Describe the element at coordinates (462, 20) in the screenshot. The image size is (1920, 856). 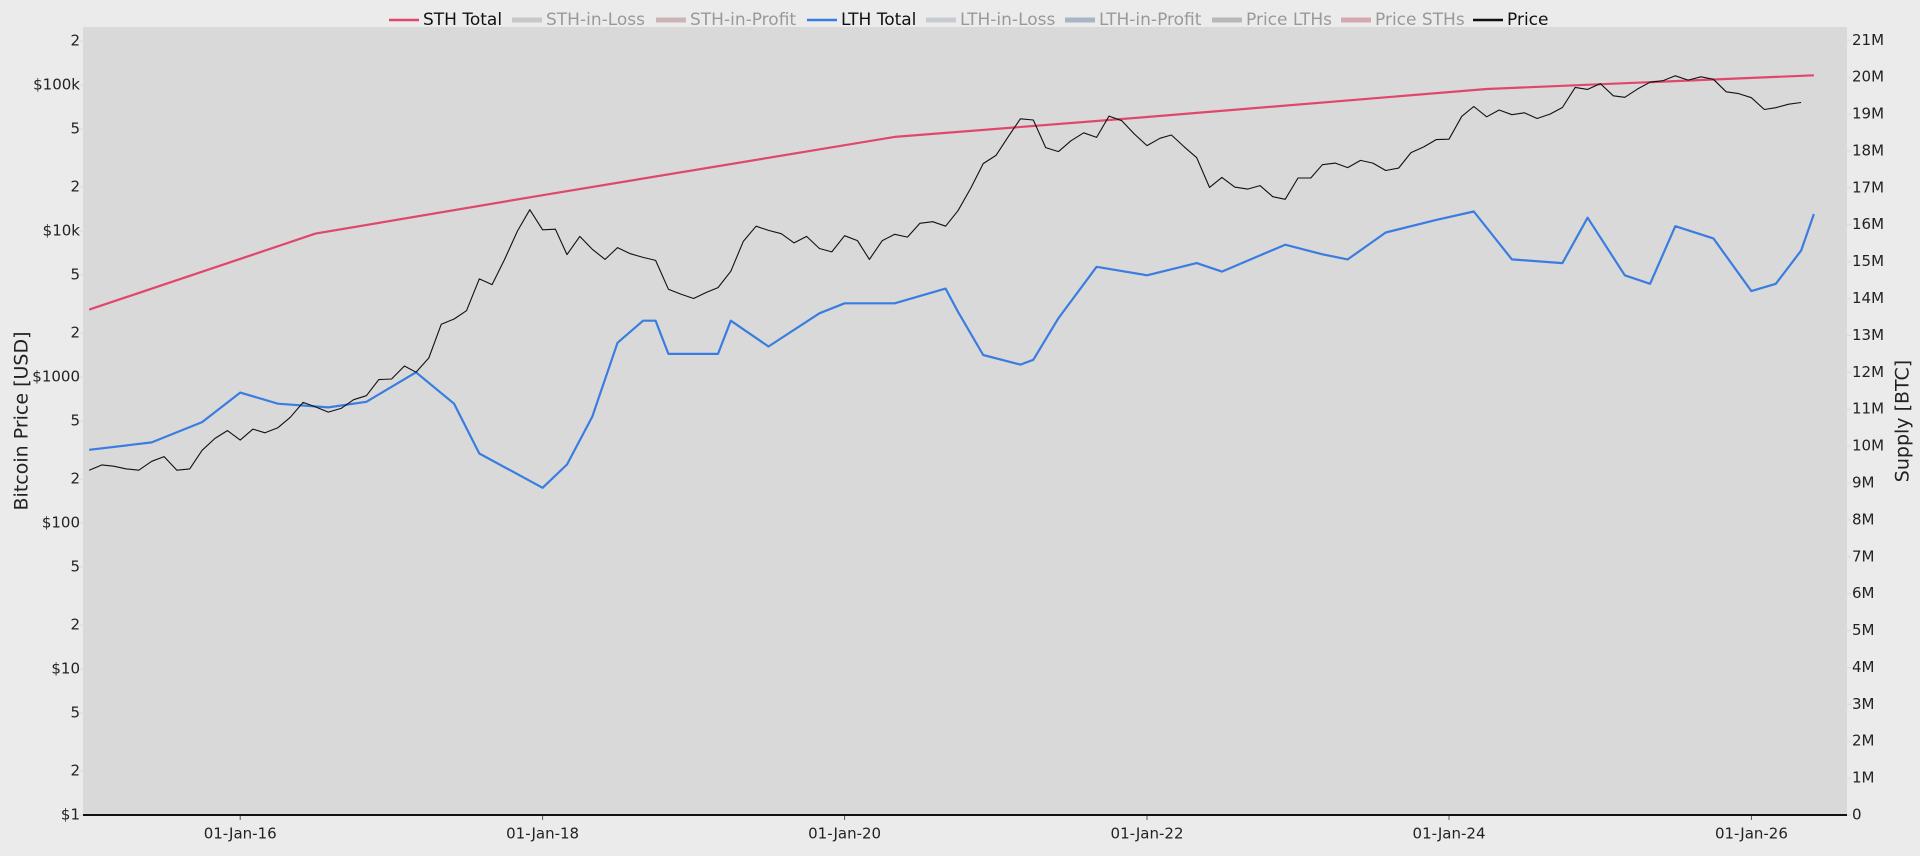
I see `legend-label: STH Total` at that location.